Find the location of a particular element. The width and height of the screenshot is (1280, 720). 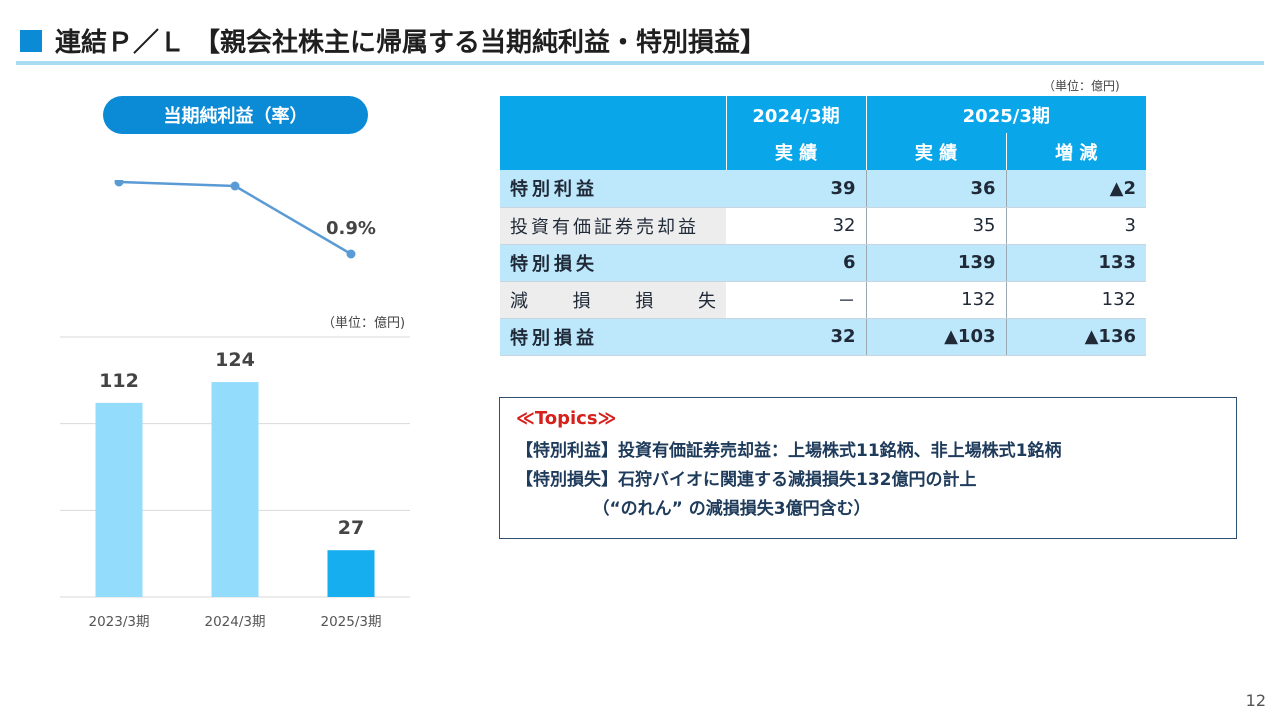

net-income-rate-line-chart: 4.5%4.3%0.9% is located at coordinates (245, 219).